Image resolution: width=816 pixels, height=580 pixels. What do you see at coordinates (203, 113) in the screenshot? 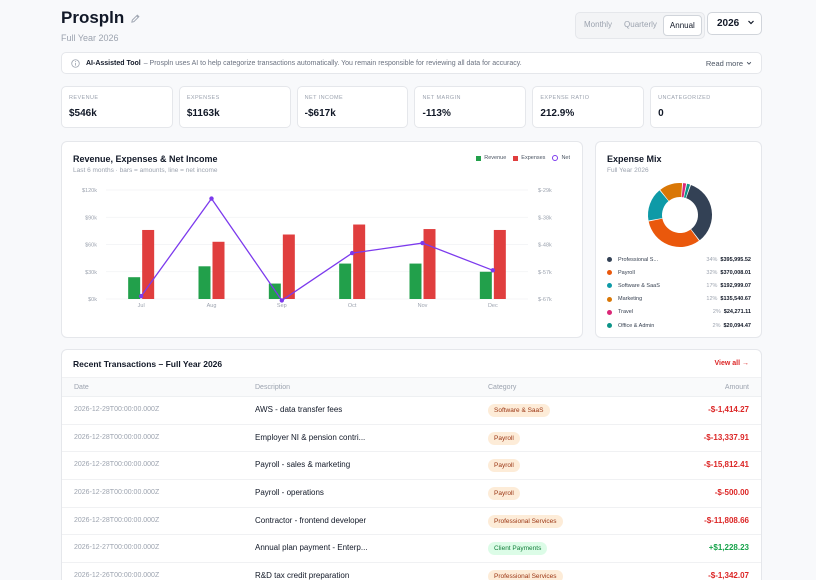
I see `kpi-value: $1163k` at bounding box center [203, 113].